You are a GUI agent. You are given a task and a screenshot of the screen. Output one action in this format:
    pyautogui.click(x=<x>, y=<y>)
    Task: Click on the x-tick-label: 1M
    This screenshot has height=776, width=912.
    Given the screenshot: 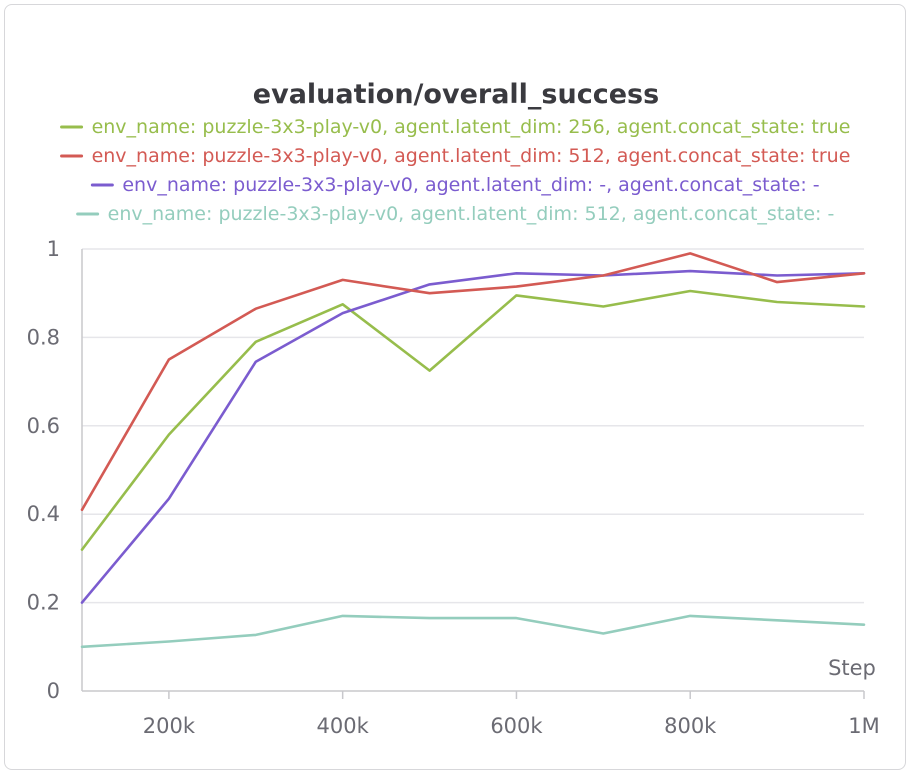 What is the action you would take?
    pyautogui.click(x=863, y=726)
    